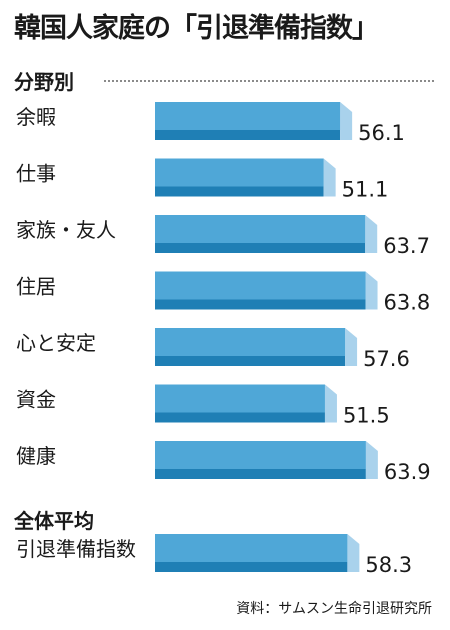  What do you see at coordinates (36, 456) in the screenshot?
I see `category-label: 健康` at bounding box center [36, 456].